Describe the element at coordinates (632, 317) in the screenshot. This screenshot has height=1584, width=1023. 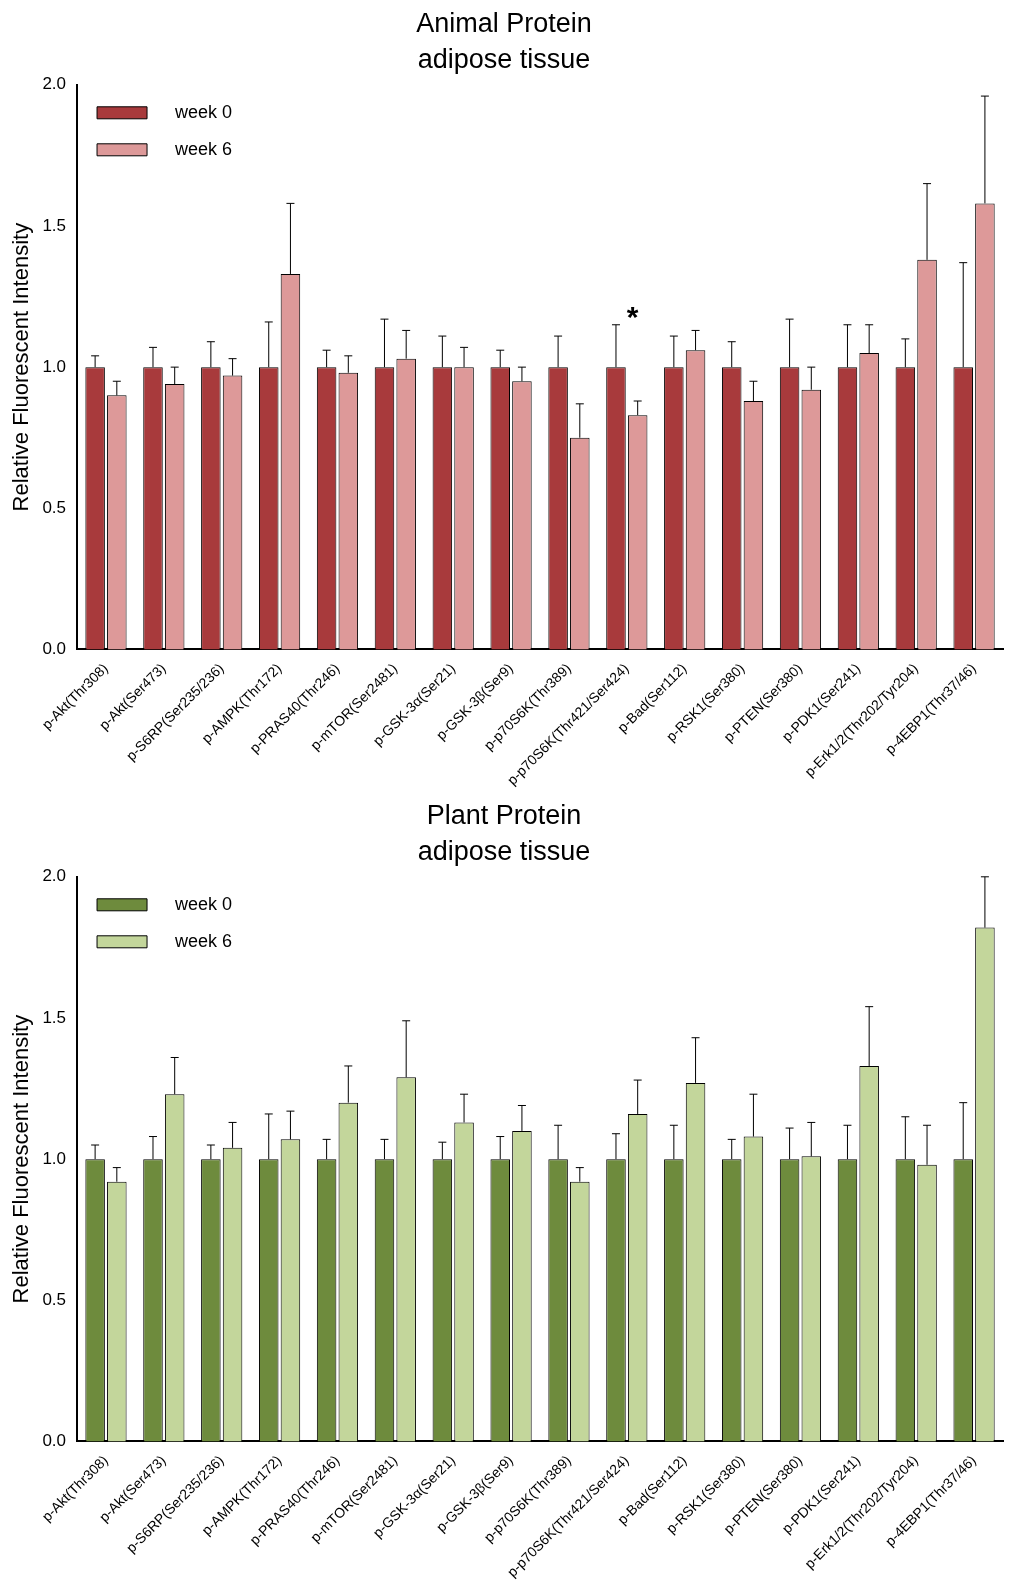
I see `annotation: *` at that location.